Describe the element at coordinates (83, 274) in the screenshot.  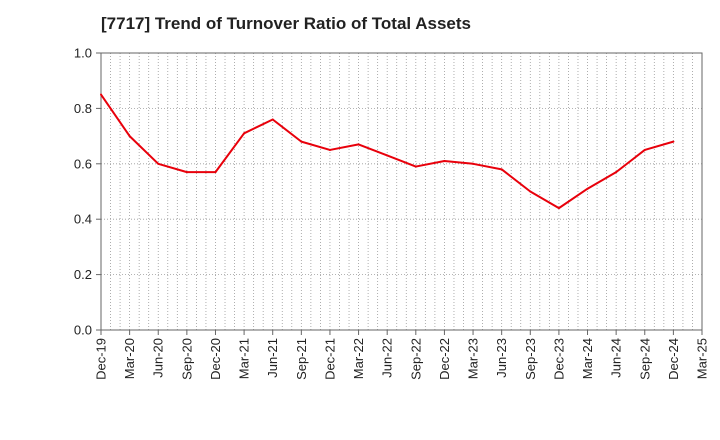
I see `y-tick-label: 0.2` at that location.